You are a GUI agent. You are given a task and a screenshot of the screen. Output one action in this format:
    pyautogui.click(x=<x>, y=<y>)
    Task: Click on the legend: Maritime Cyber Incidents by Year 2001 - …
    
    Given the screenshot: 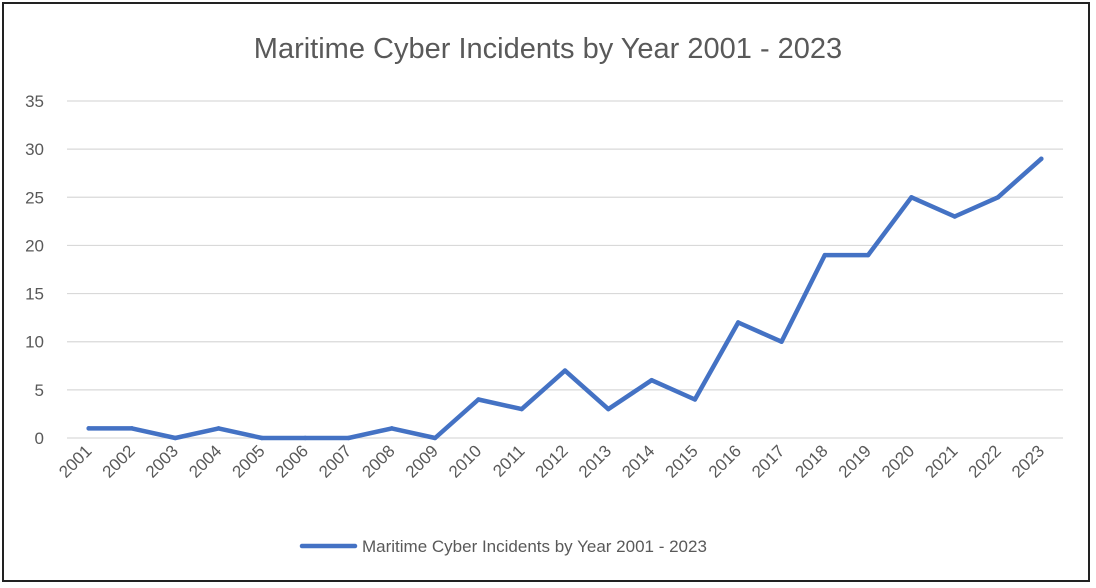 What is the action you would take?
    pyautogui.click(x=503, y=546)
    